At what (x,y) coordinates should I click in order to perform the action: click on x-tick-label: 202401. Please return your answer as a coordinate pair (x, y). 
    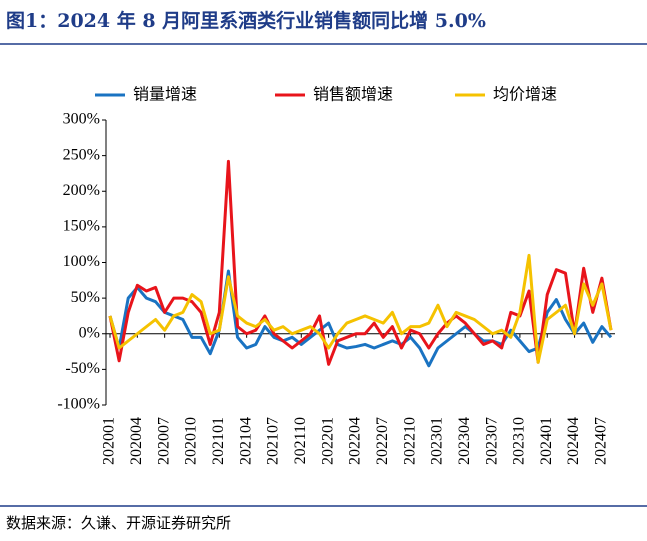
    Looking at the image, I should click on (546, 441).